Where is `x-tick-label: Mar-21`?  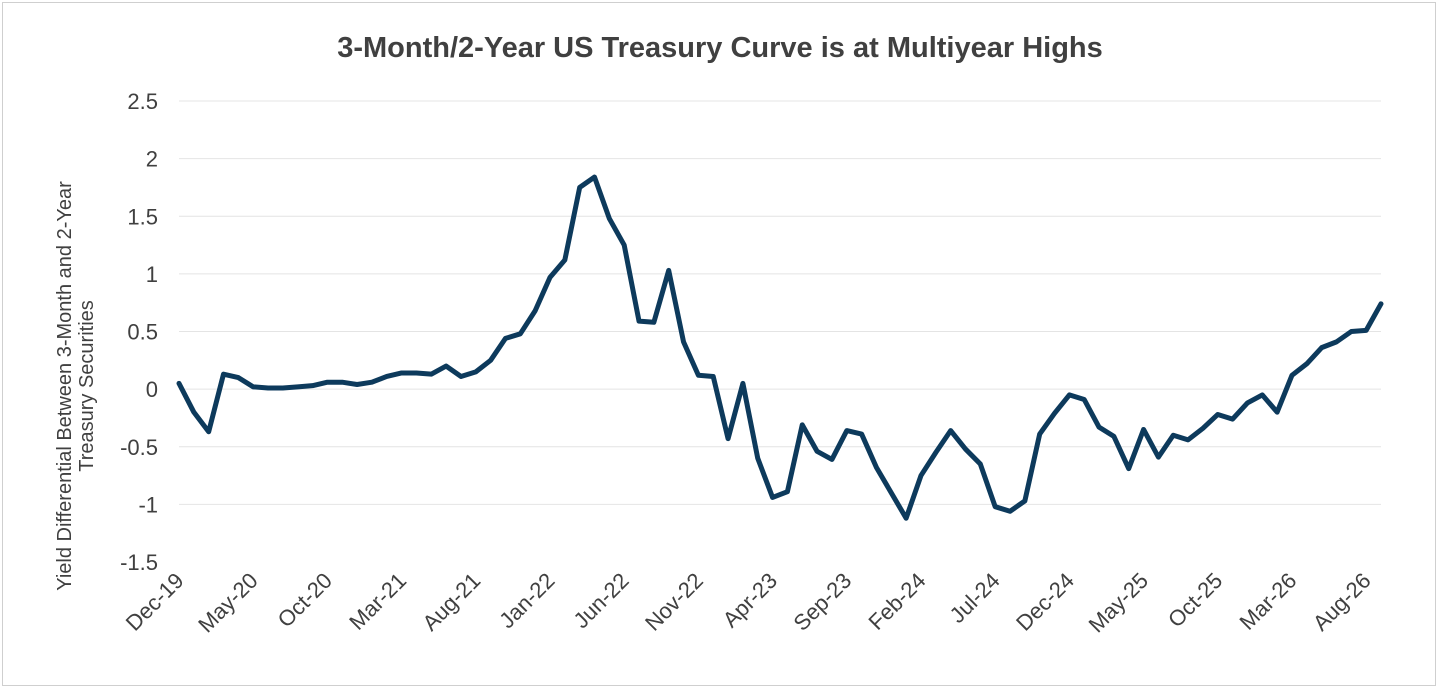 x-tick-label: Mar-21 is located at coordinates (377, 601).